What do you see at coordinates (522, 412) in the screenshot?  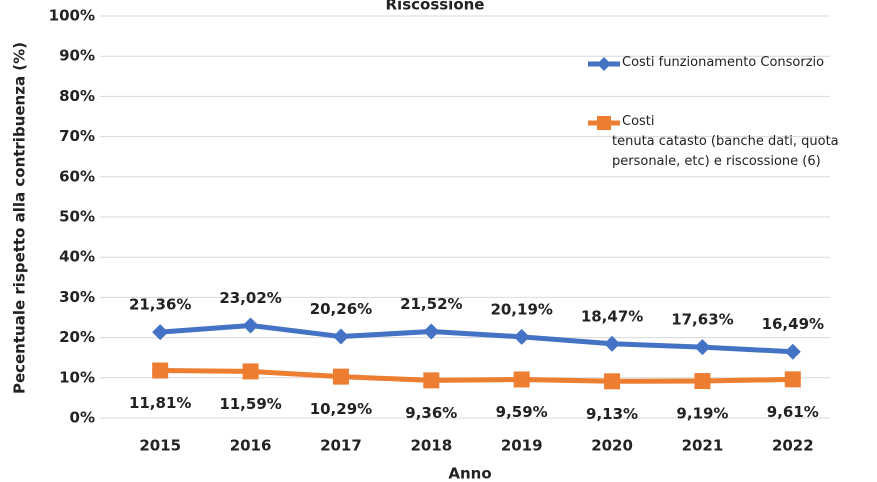 I see `data-label: 9,59%` at bounding box center [522, 412].